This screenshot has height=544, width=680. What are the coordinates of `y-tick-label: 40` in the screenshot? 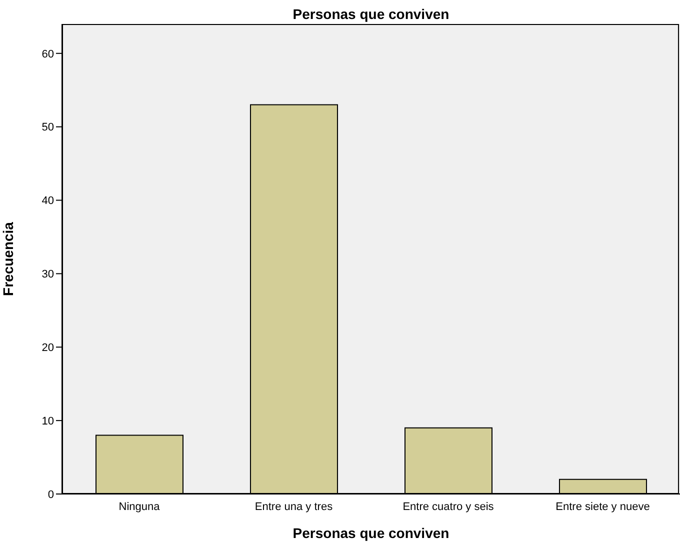 It's located at (48, 201).